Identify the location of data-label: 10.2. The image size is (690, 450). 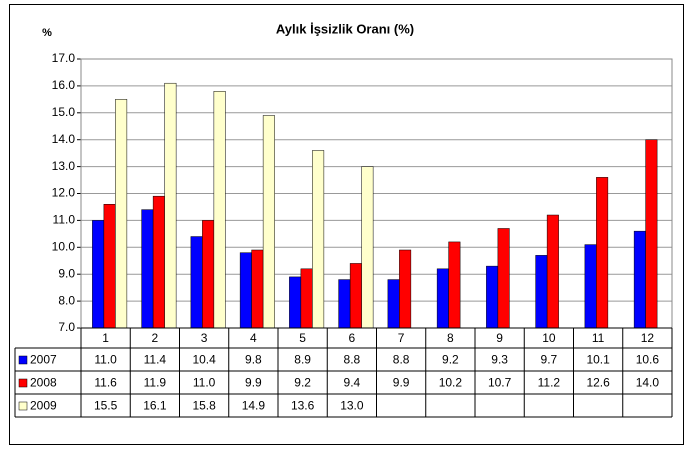
(451, 383).